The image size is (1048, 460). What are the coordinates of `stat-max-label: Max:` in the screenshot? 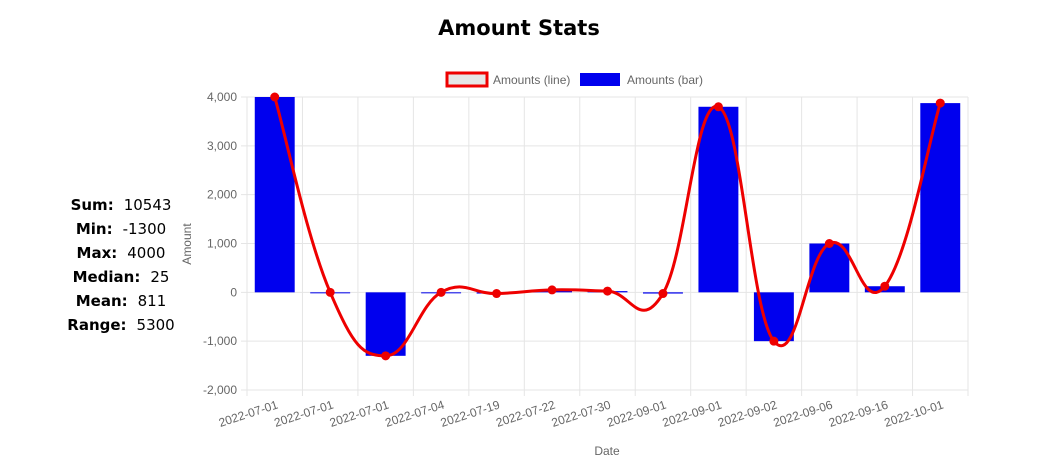 It's located at (97, 253).